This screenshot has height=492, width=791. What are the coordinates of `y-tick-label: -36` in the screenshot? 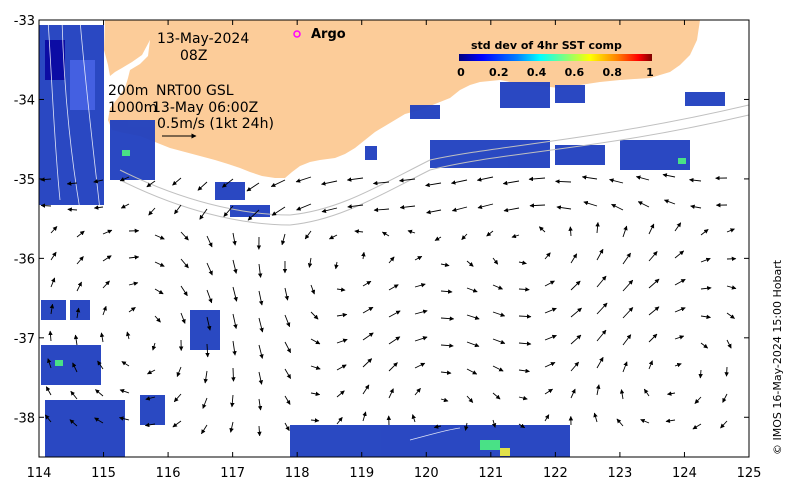 It's located at (24, 259).